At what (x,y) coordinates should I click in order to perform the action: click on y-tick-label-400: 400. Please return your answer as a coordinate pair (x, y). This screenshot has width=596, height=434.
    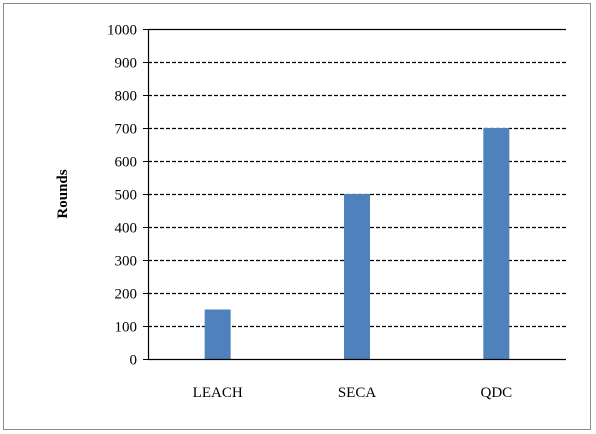
    Looking at the image, I should click on (126, 229).